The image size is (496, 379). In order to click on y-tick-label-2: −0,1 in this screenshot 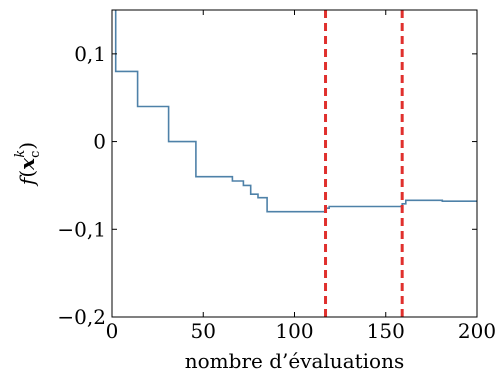, I will do `click(81, 229)`.